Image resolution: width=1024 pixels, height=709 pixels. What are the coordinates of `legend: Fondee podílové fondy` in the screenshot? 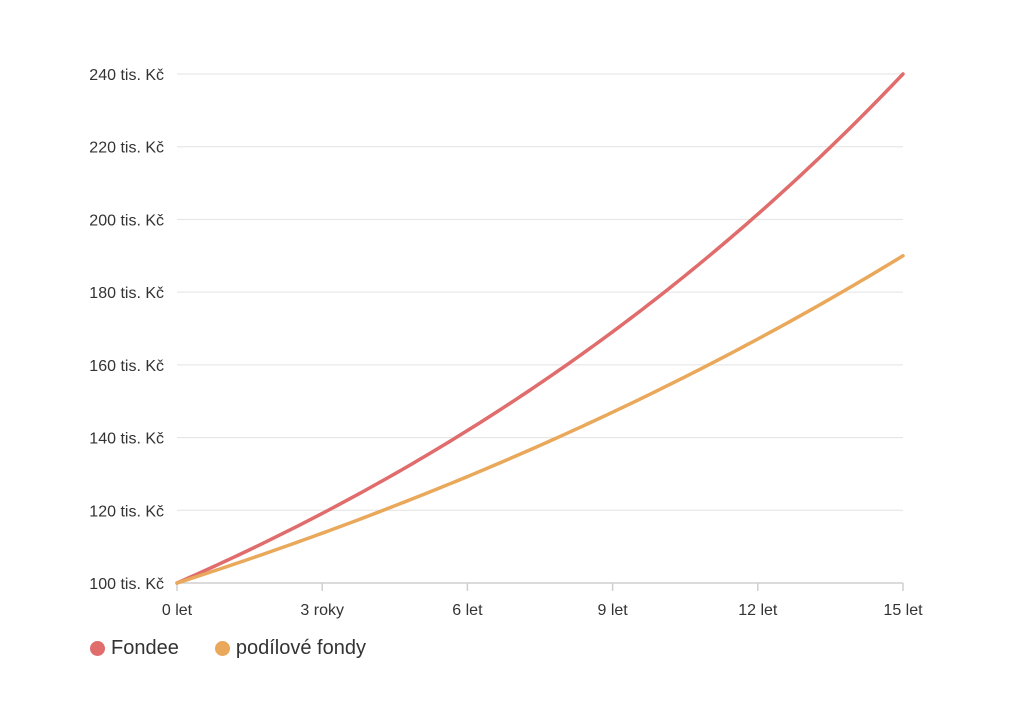 It's located at (228, 648).